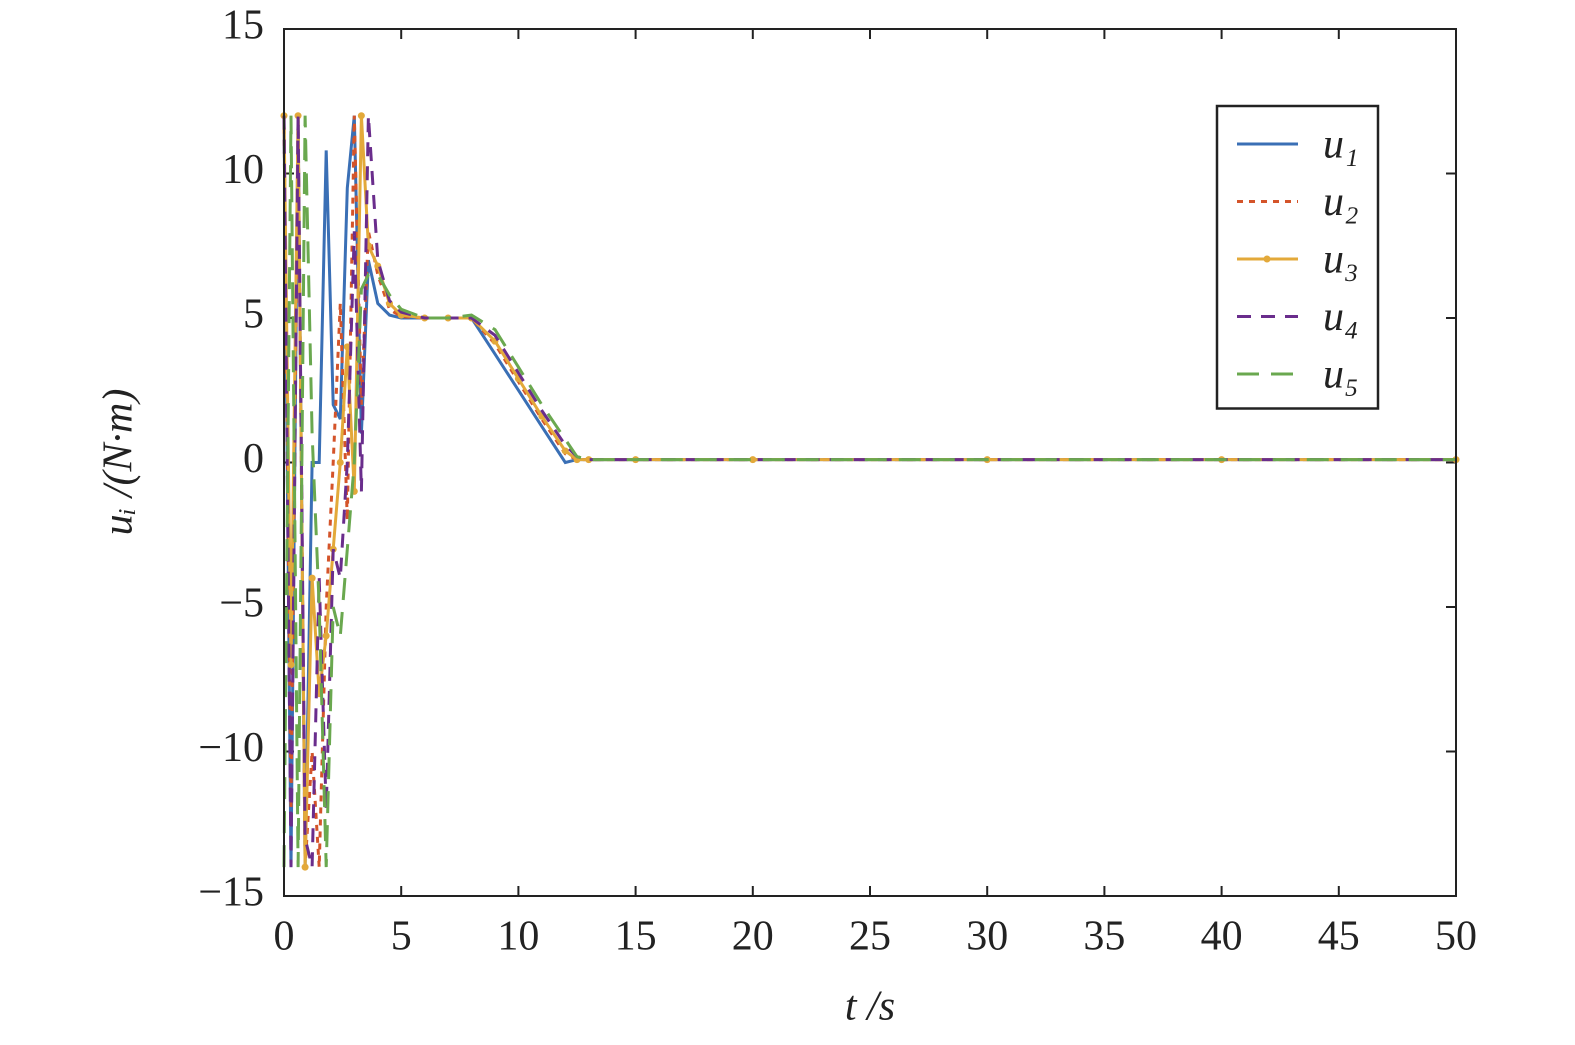 This screenshot has width=1575, height=1045. What do you see at coordinates (1267, 259) in the screenshot?
I see `legend-marker` at bounding box center [1267, 259].